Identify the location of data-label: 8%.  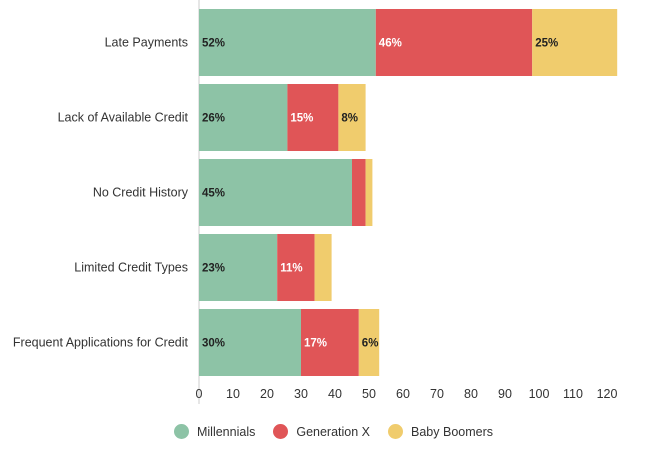
(349, 119).